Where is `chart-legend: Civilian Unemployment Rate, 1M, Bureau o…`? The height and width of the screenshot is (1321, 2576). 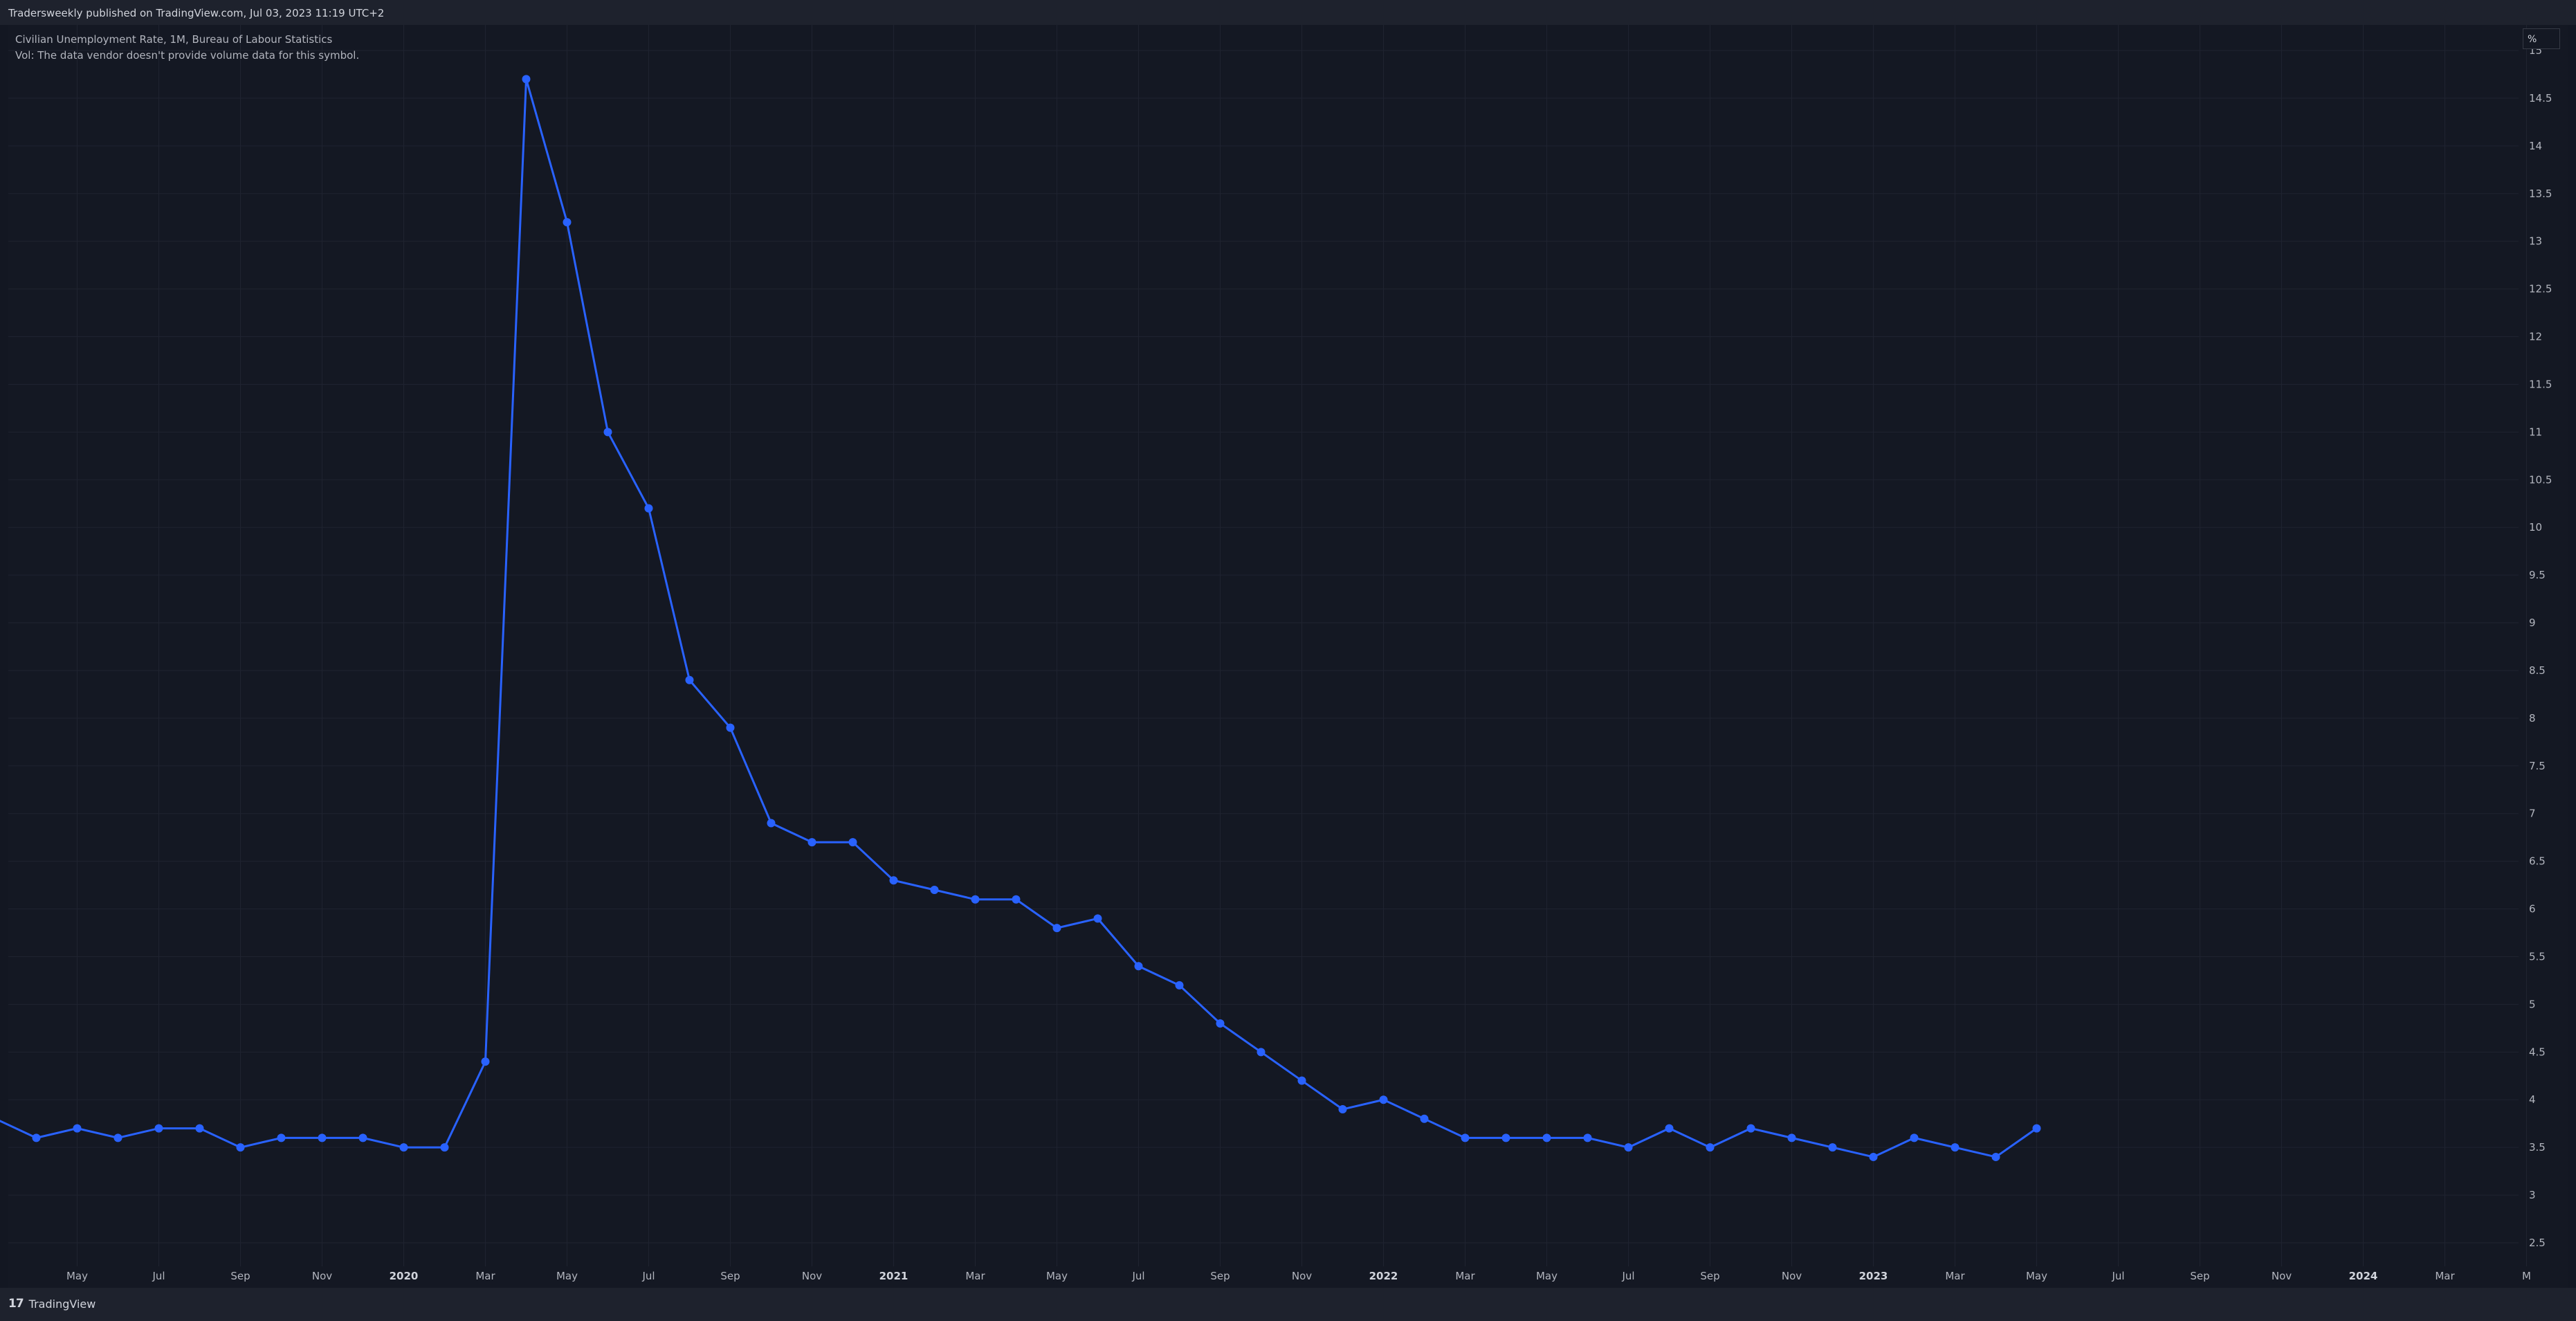 chart-legend: Civilian Unemployment Rate, 1M, Bureau o… is located at coordinates (187, 48).